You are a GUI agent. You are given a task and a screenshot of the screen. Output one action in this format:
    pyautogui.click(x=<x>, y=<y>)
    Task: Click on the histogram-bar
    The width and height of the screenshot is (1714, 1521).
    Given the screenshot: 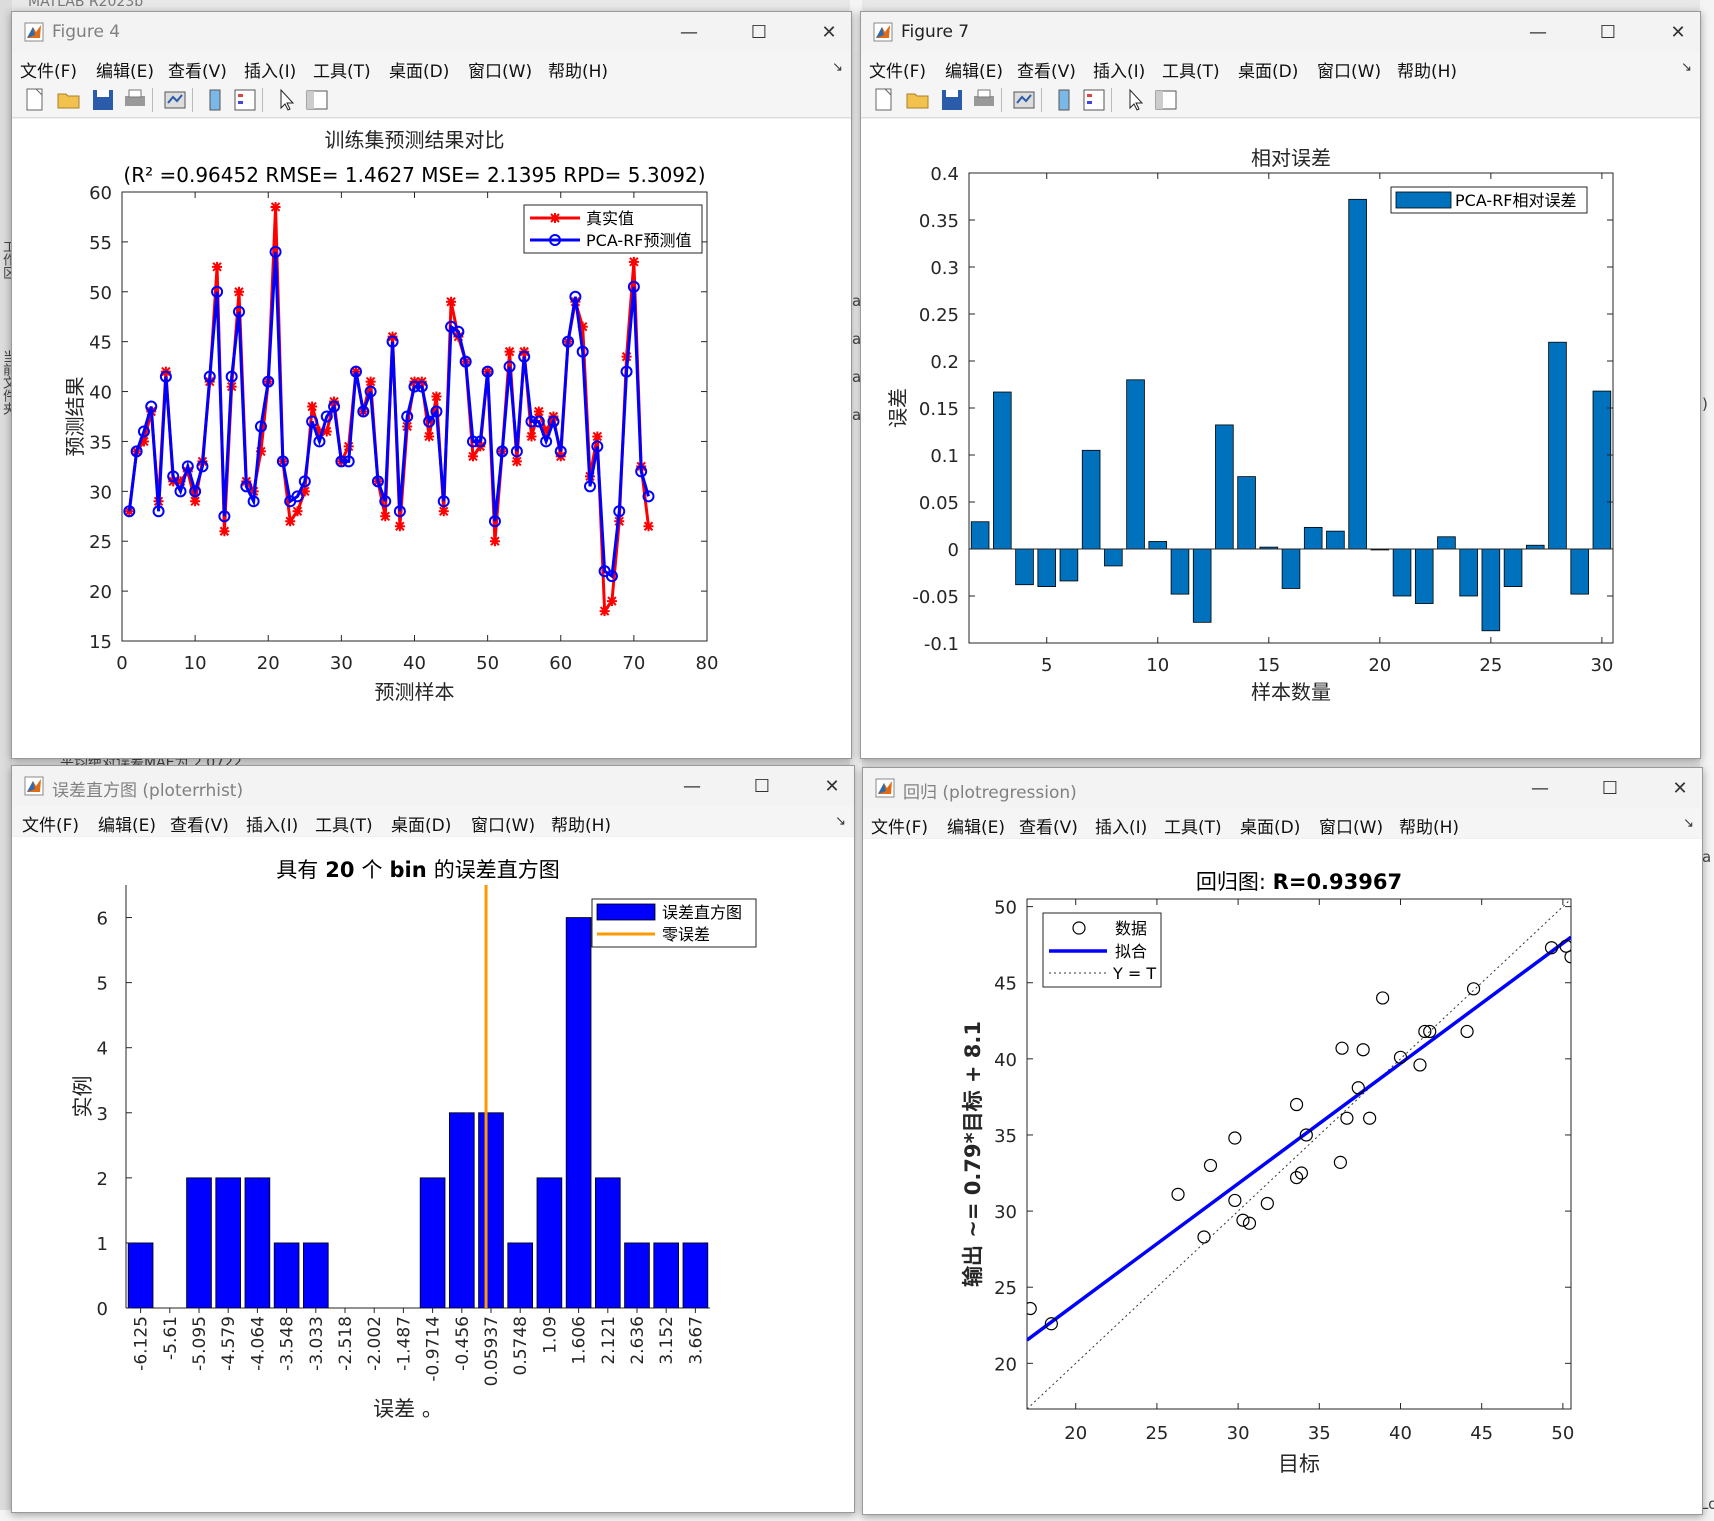 What is the action you would take?
    pyautogui.click(x=140, y=1275)
    